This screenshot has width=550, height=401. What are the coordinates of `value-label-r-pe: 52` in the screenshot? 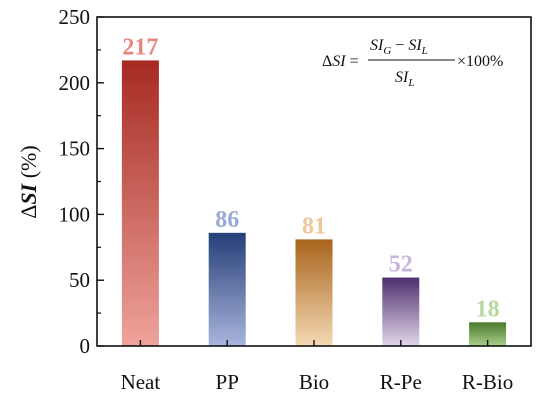 It's located at (401, 265).